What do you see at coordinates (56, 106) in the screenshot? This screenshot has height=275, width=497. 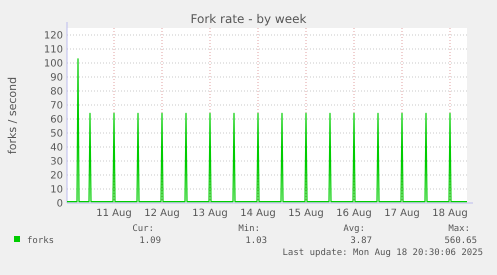 I see `y-tick-label: 70` at bounding box center [56, 106].